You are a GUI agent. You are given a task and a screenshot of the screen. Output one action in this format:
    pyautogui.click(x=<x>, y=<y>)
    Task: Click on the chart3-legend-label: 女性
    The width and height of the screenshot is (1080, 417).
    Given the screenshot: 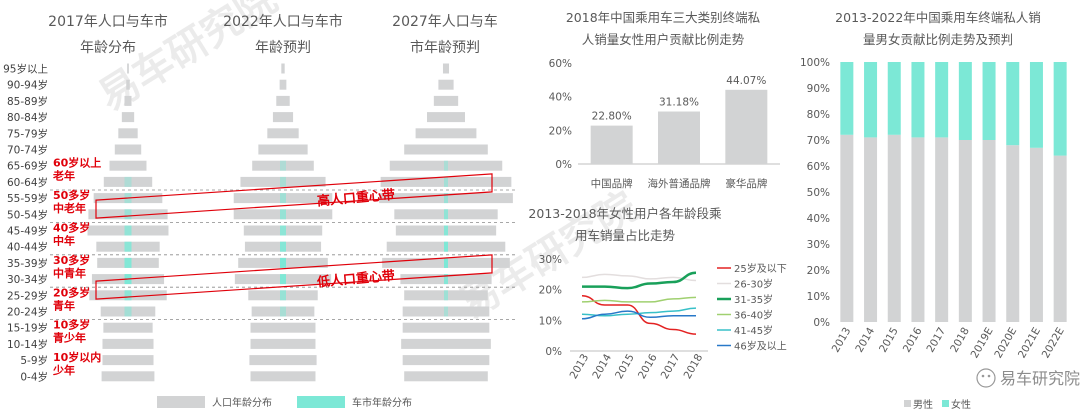 What is the action you would take?
    pyautogui.click(x=961, y=404)
    